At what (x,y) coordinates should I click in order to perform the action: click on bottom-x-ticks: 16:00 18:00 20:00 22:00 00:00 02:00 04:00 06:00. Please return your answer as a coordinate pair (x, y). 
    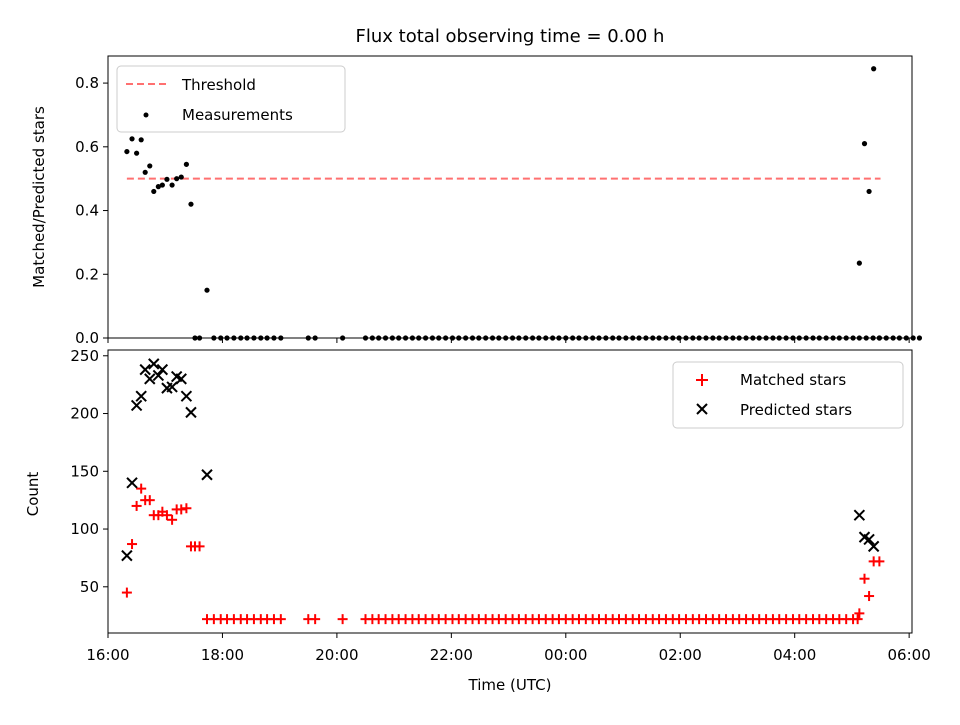
    Looking at the image, I should click on (508, 648).